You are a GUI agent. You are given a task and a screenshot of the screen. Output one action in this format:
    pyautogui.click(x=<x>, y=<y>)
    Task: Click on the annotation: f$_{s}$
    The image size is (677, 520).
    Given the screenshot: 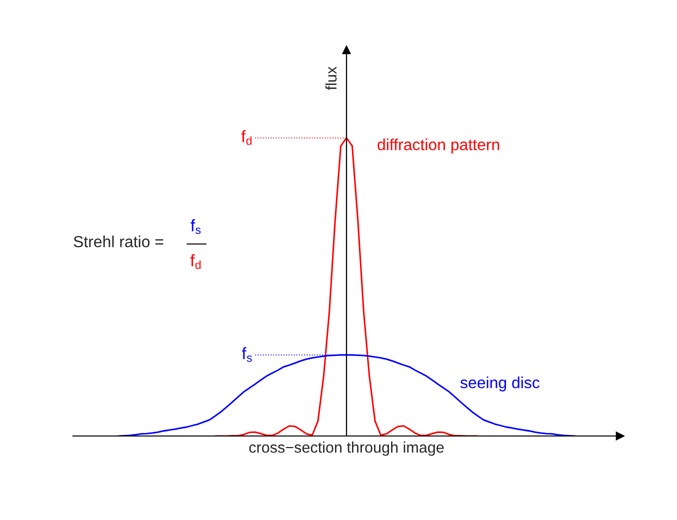 What is the action you would take?
    pyautogui.click(x=195, y=226)
    